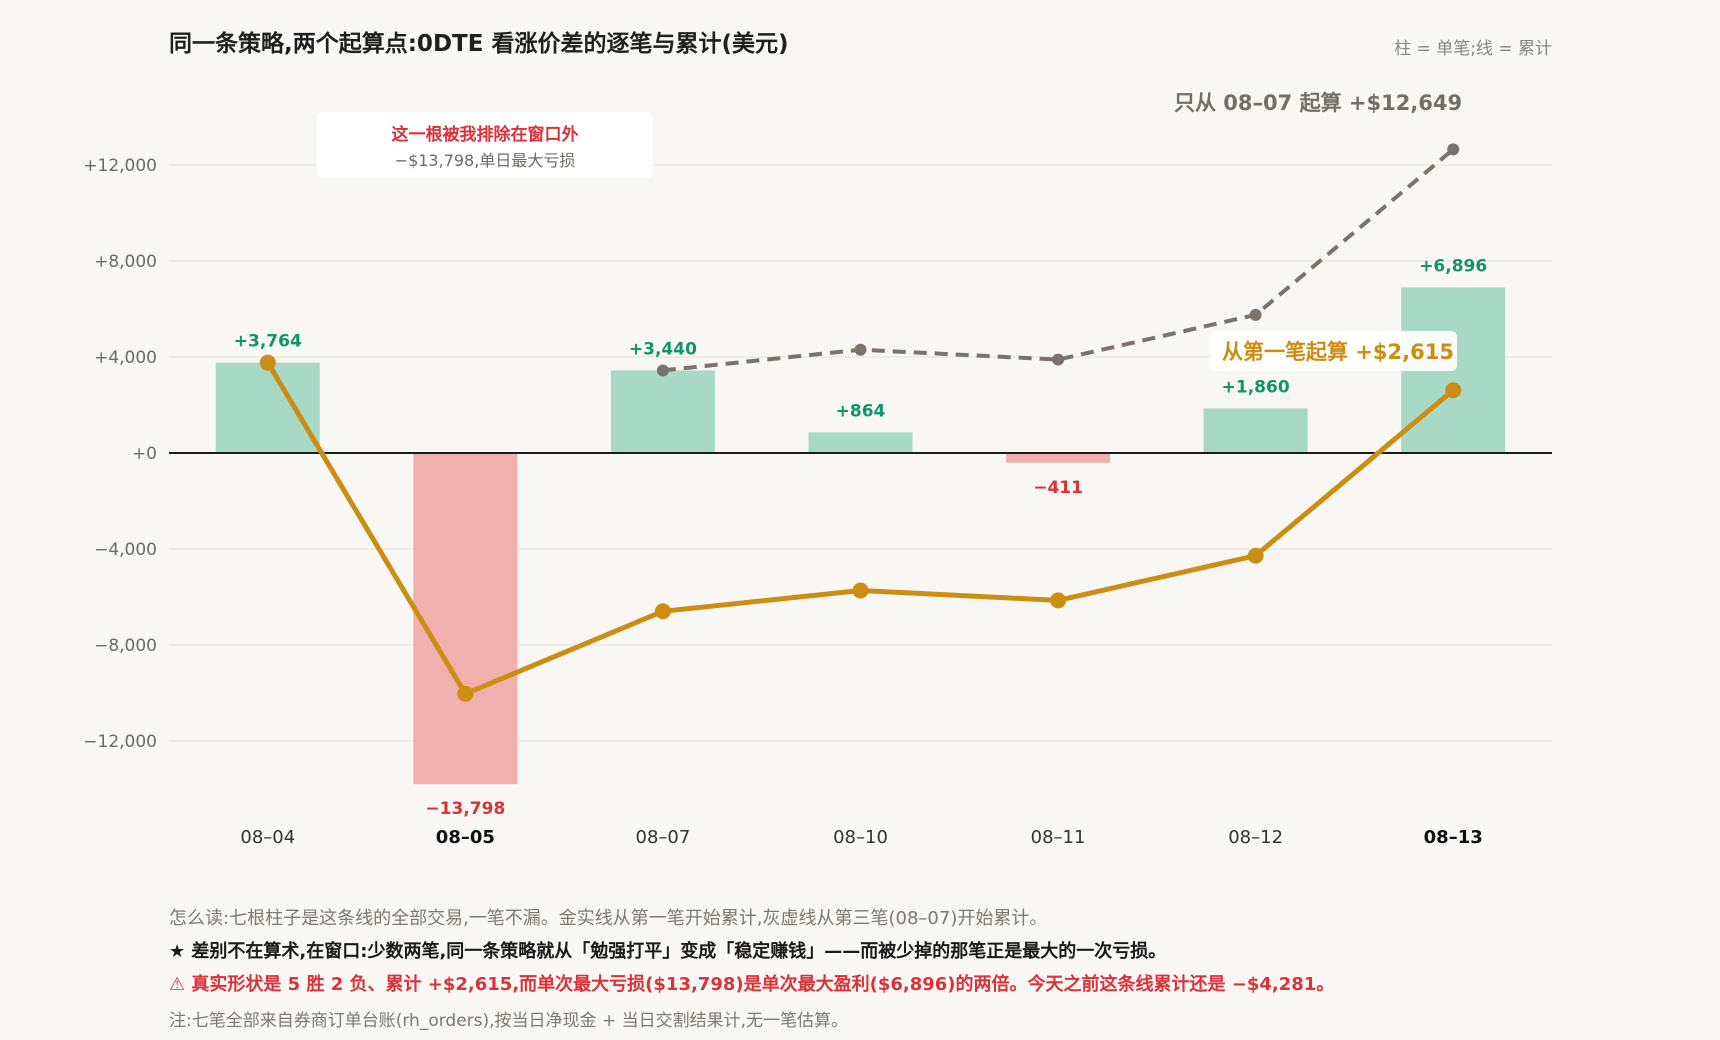 Image resolution: width=1720 pixels, height=1040 pixels. I want to click on partial-cumulative-line, so click(1058, 260).